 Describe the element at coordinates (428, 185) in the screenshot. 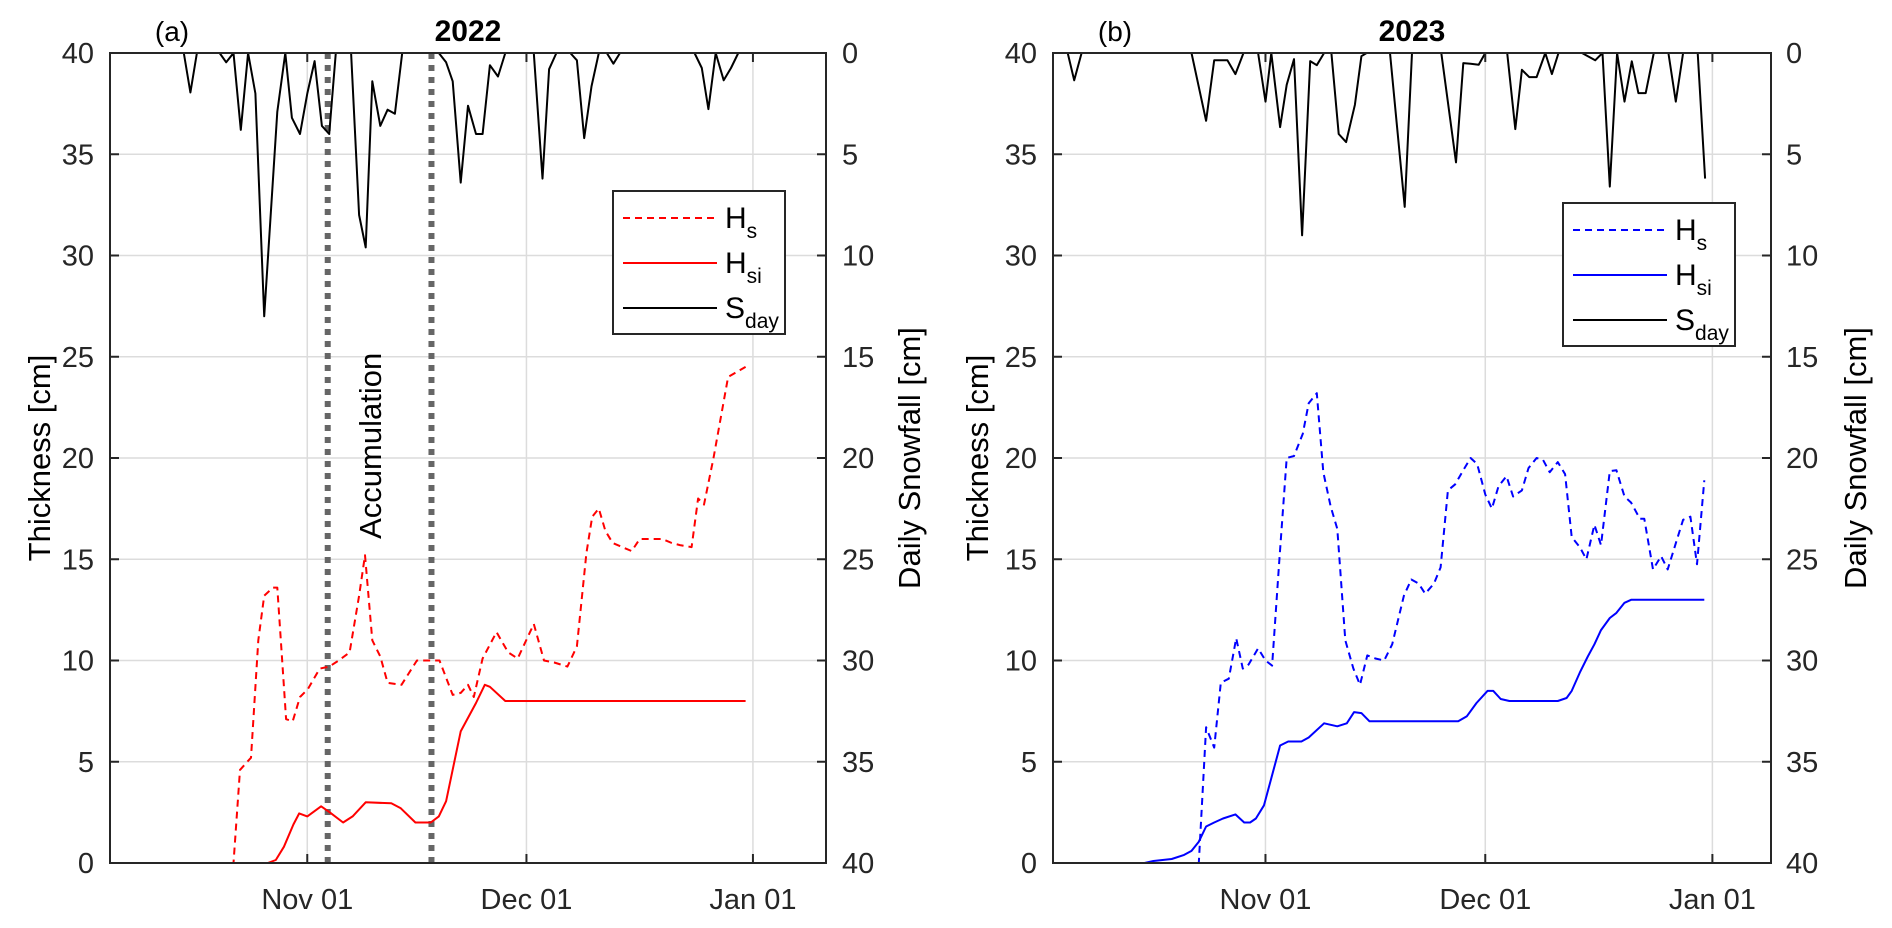

I see `series-line-sday` at that location.